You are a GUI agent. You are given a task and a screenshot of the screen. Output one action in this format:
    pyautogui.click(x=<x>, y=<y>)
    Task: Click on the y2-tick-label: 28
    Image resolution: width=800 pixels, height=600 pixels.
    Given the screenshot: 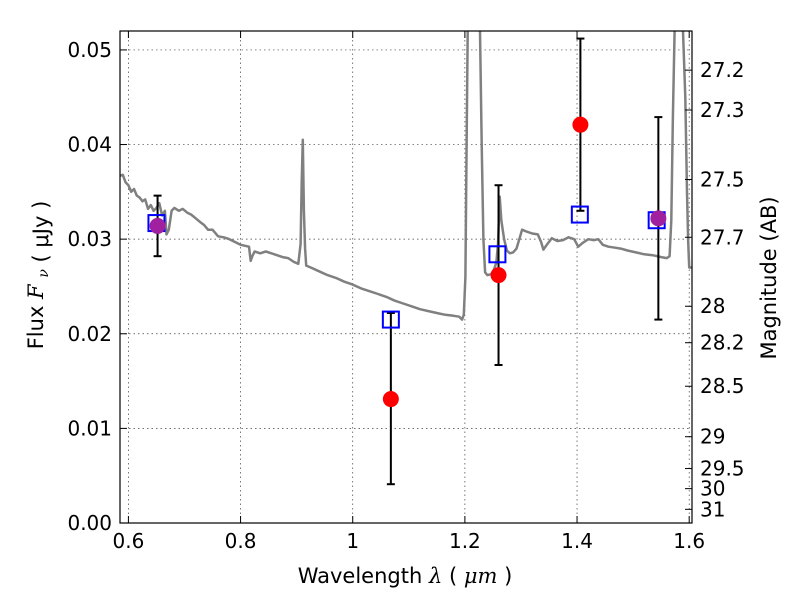 What is the action you would take?
    pyautogui.click(x=712, y=306)
    